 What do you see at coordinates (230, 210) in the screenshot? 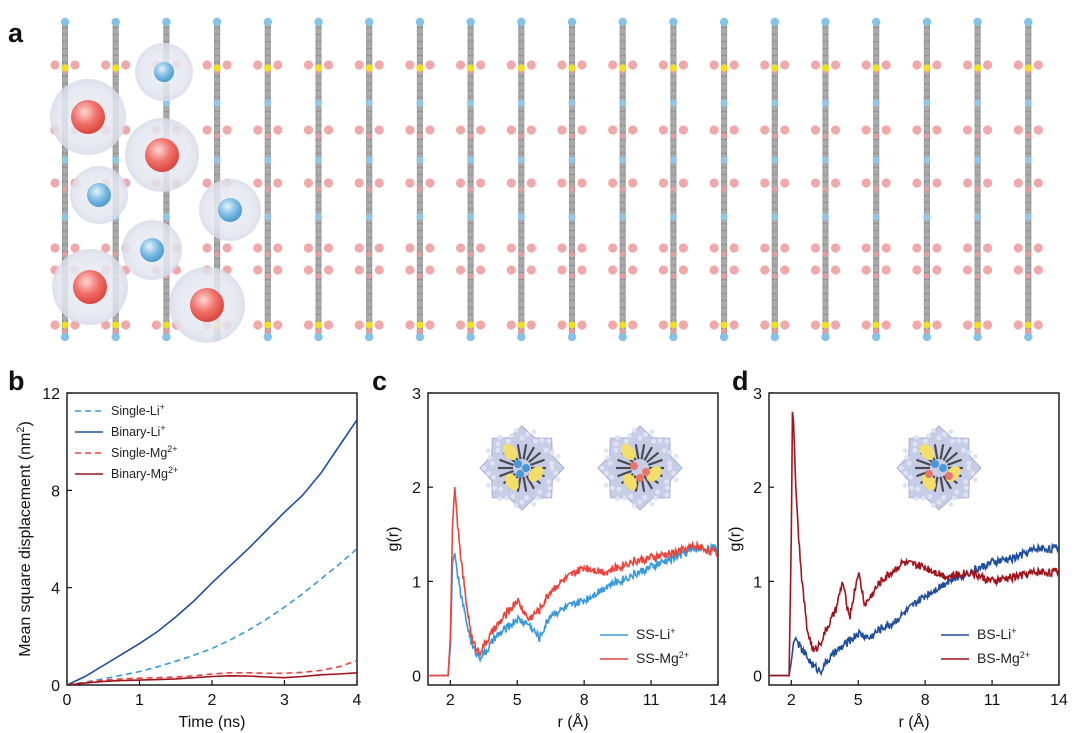
I see `li-ion` at bounding box center [230, 210].